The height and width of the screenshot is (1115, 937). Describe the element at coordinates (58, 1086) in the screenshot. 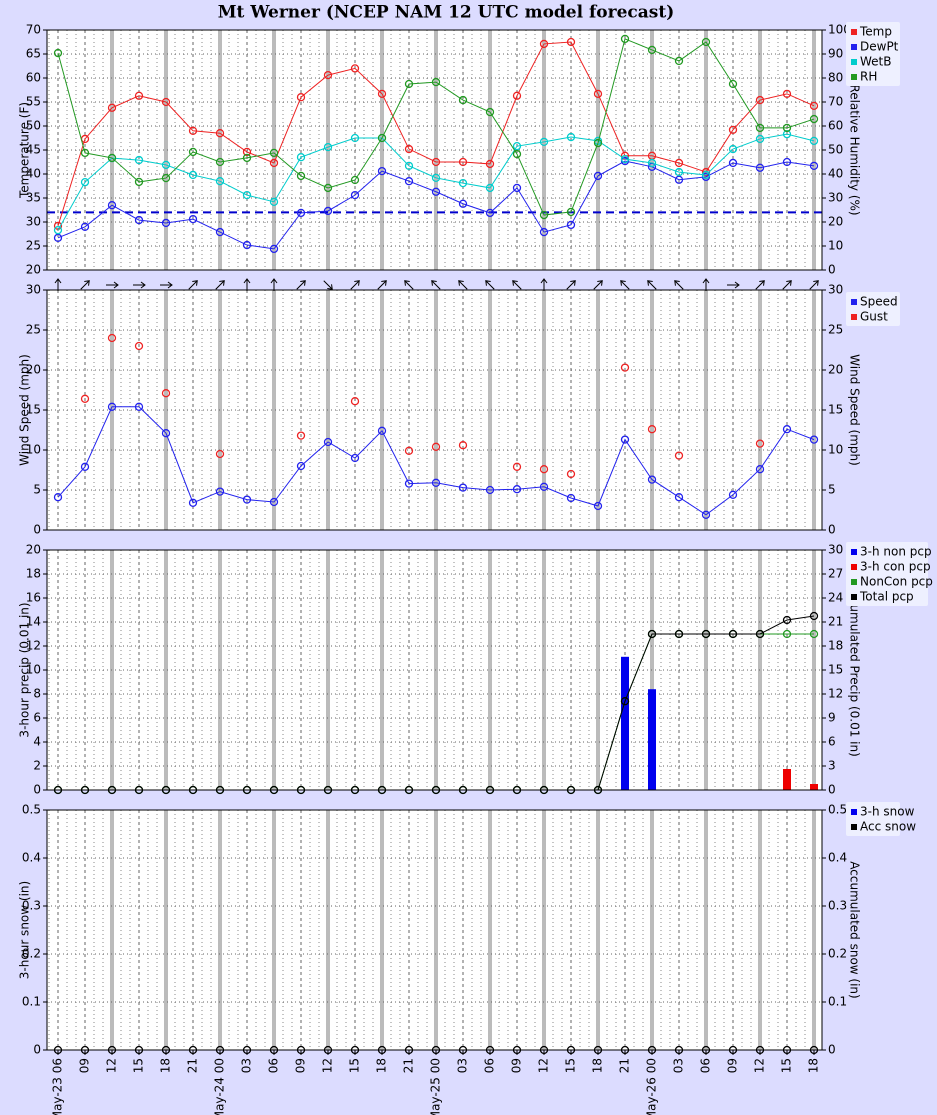

I see `x-tick-label: May-23 06` at that location.